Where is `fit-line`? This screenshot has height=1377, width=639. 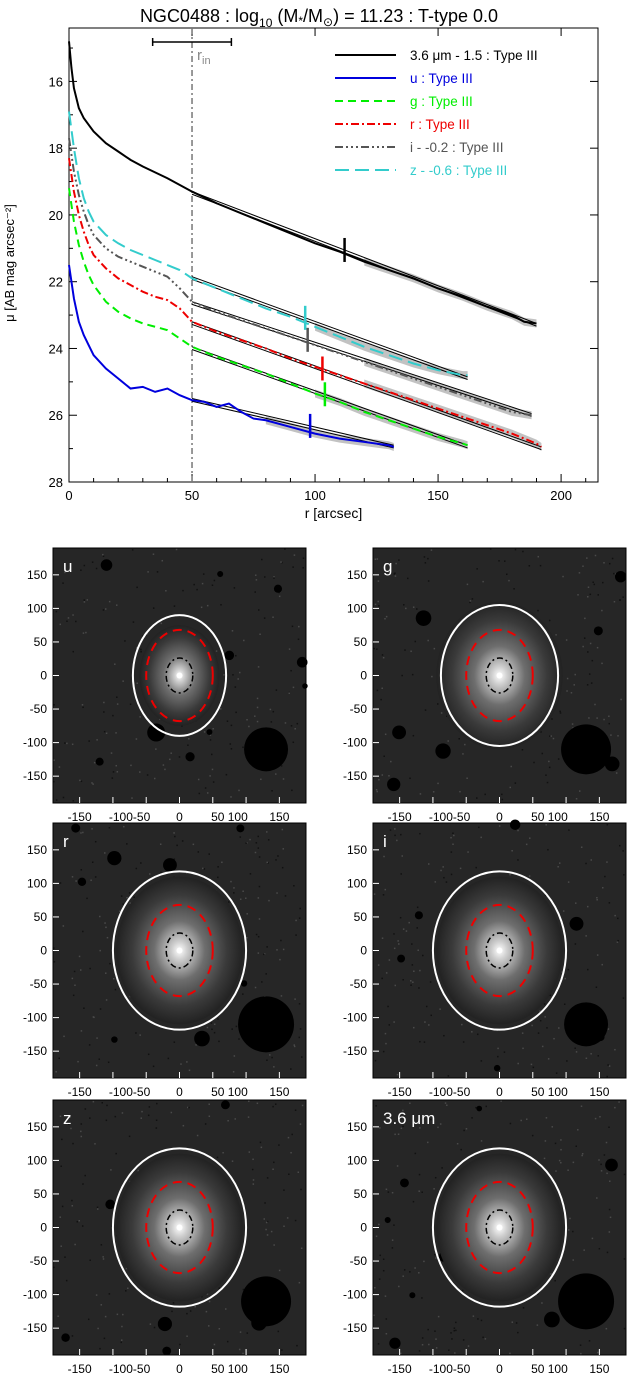 fit-line is located at coordinates (329, 396).